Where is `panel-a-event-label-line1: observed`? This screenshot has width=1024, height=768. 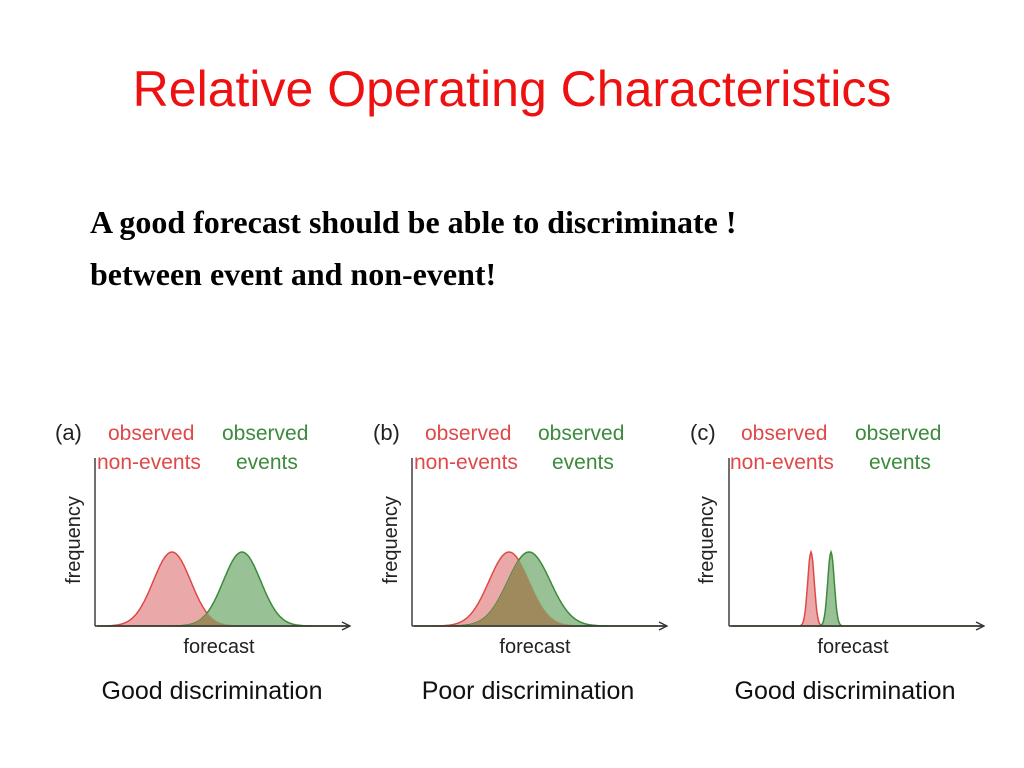
panel-a-event-label-line1: observed is located at coordinates (265, 433).